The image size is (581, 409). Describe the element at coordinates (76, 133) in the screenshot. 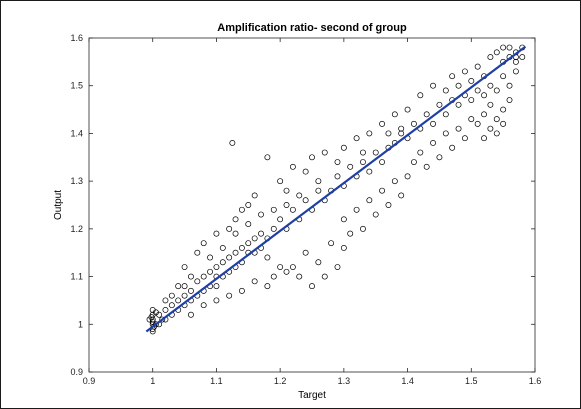

I see `y-tick-label: 1.4` at that location.